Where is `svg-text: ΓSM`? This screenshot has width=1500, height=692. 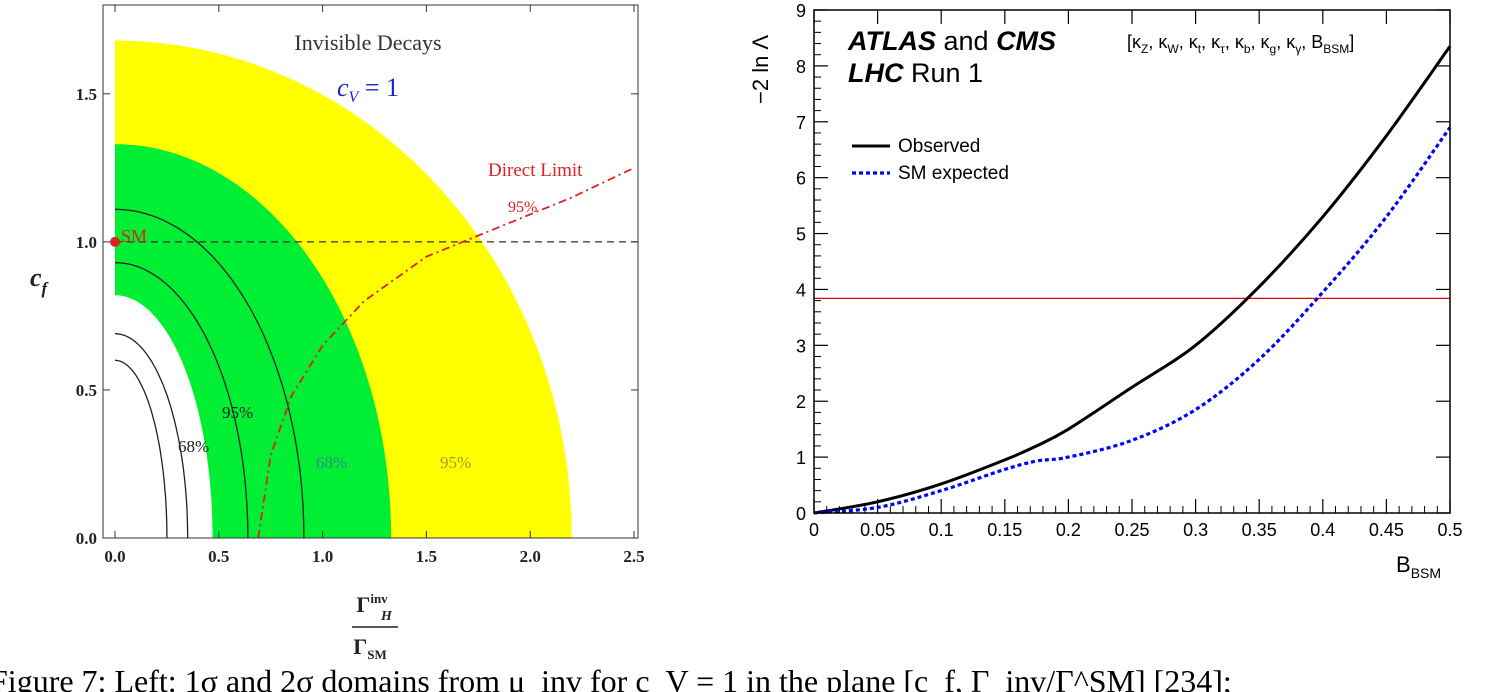
svg-text: ΓSM is located at coordinates (370, 648).